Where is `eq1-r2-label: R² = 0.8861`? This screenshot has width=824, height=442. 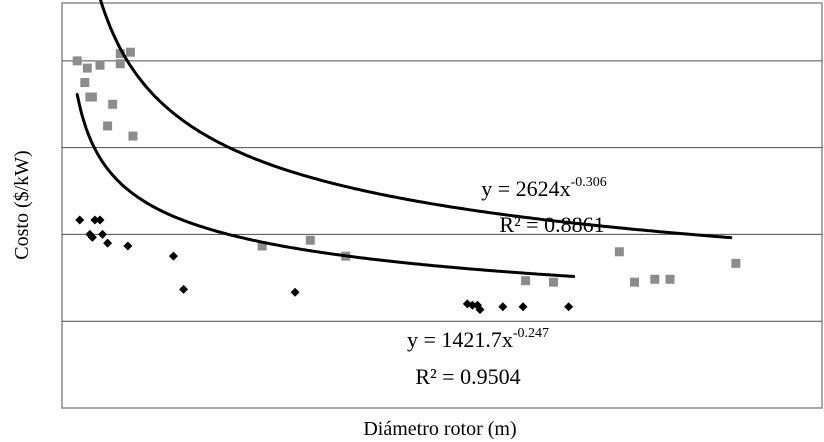 eq1-r2-label: R² = 0.8861 is located at coordinates (551, 224).